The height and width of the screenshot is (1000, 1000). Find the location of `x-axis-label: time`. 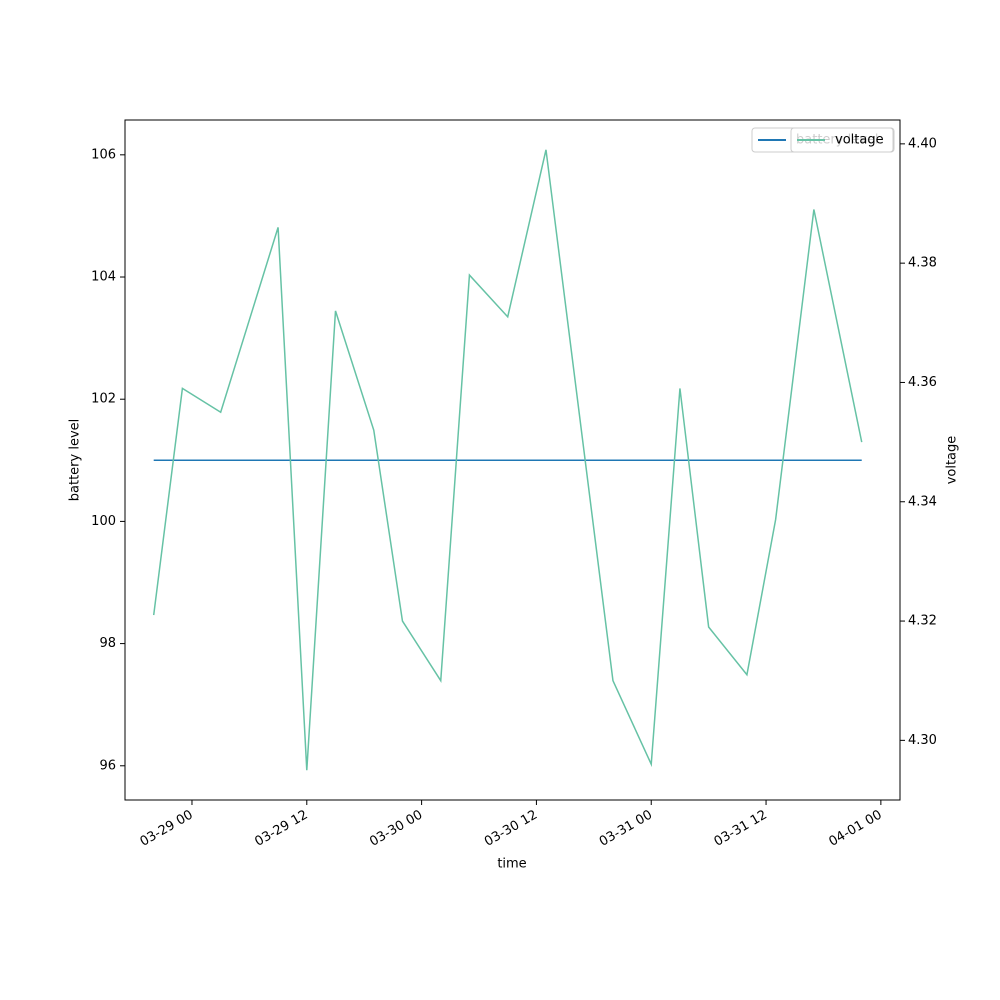

x-axis-label: time is located at coordinates (511, 864).